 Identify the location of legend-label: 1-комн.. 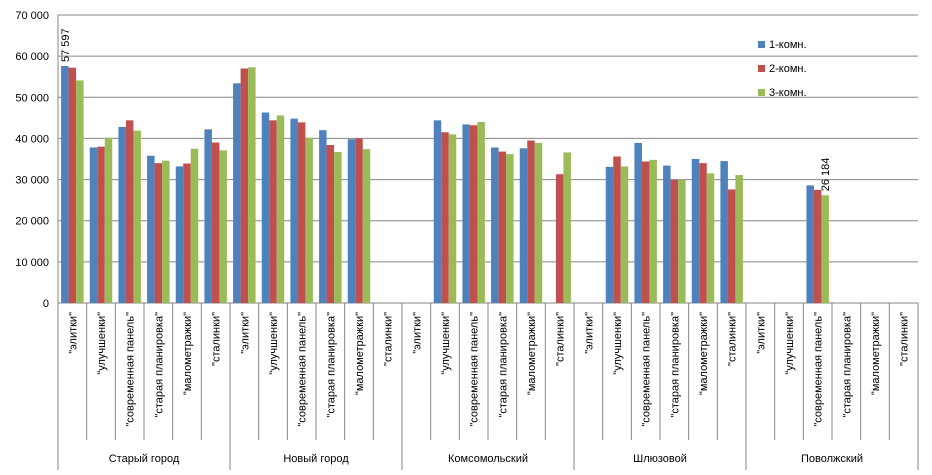
(788, 45).